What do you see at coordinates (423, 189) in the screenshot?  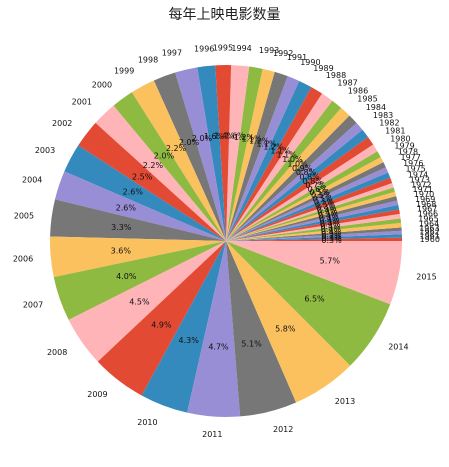 I see `year-label-1971: 1971` at bounding box center [423, 189].